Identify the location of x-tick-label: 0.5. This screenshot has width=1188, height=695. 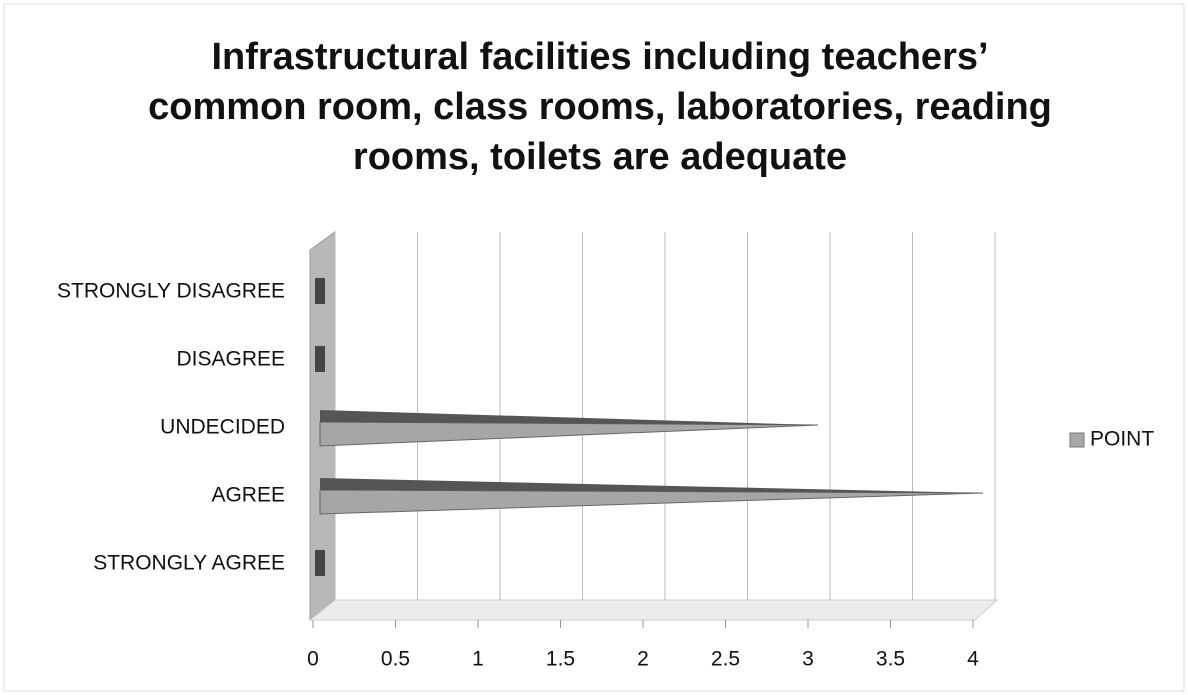
(395, 659).